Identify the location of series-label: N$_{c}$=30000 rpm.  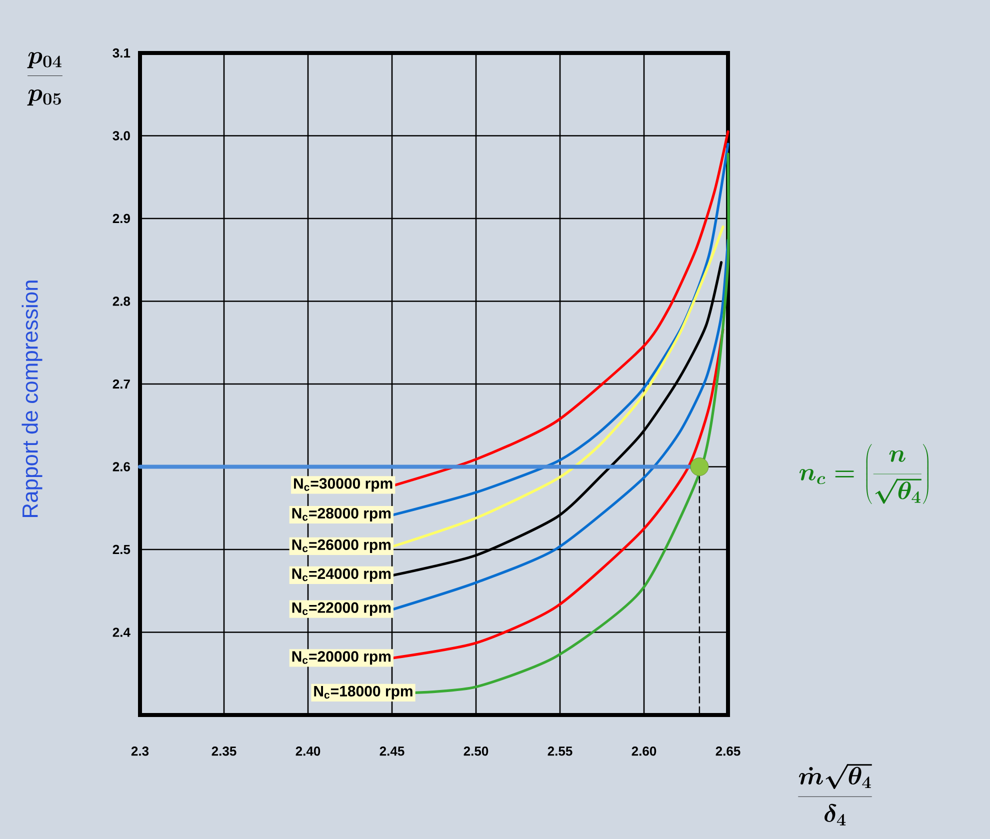
(343, 485).